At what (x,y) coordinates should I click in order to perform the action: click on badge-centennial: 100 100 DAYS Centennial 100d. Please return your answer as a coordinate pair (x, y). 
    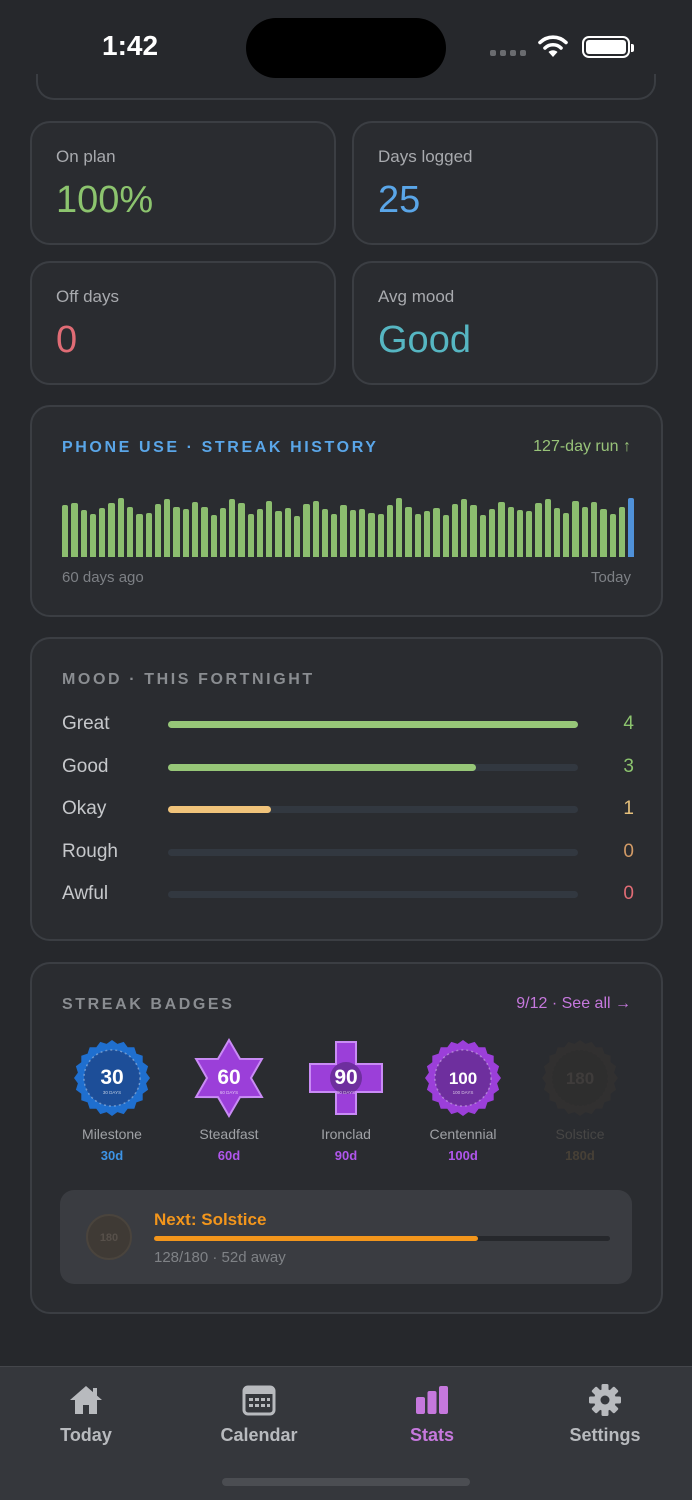
    Looking at the image, I should click on (463, 1100).